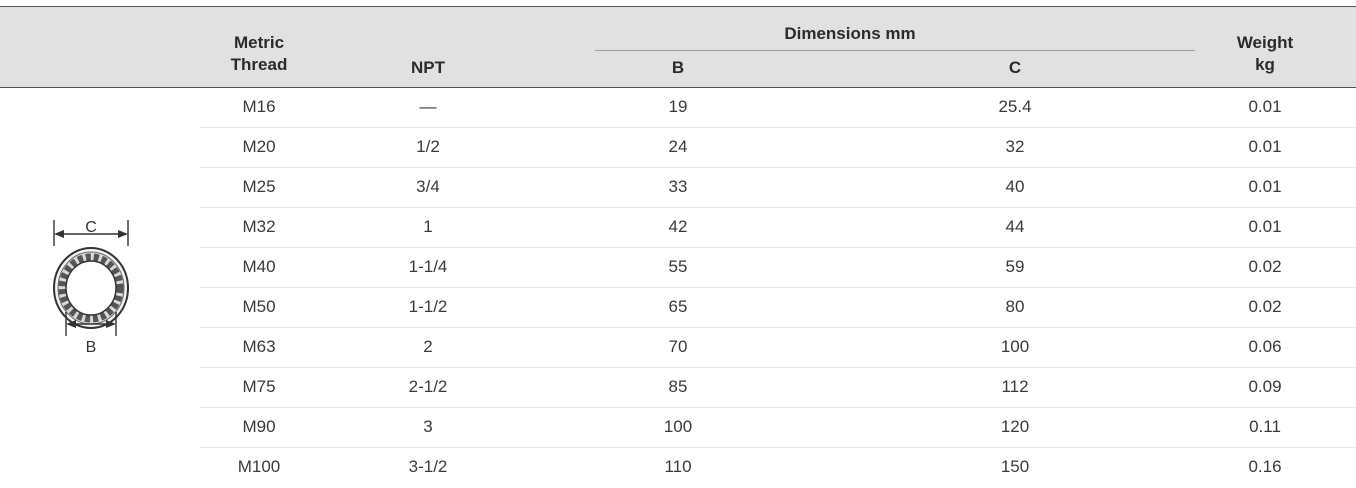  I want to click on cell-b: 70, so click(678, 346).